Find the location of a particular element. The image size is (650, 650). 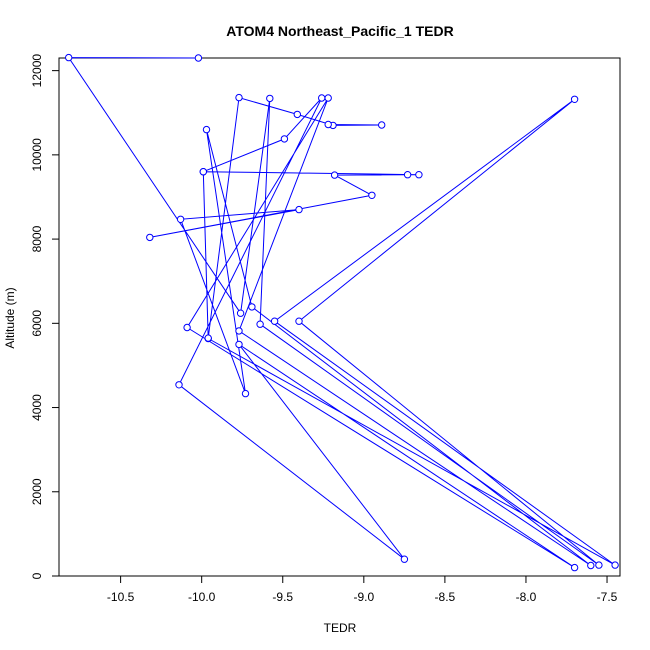

x-tick-label: -9.0 is located at coordinates (363, 597).